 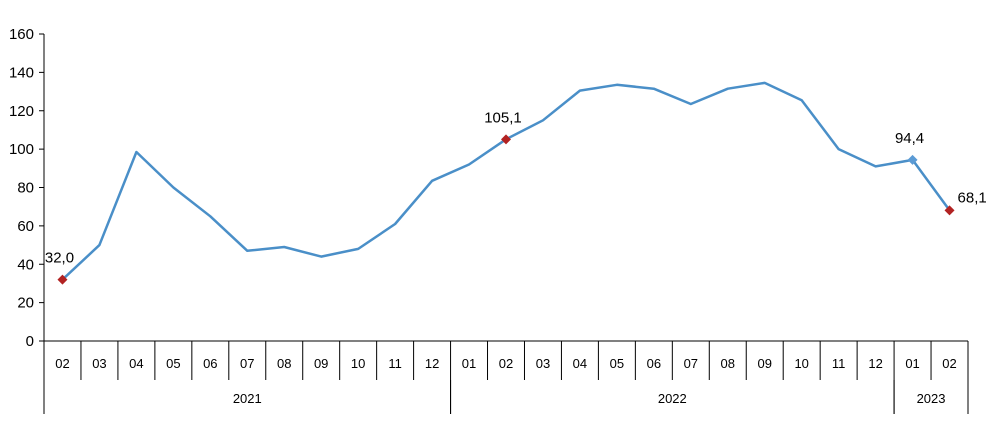 I want to click on y-tick-label: 40, so click(x=25, y=264).